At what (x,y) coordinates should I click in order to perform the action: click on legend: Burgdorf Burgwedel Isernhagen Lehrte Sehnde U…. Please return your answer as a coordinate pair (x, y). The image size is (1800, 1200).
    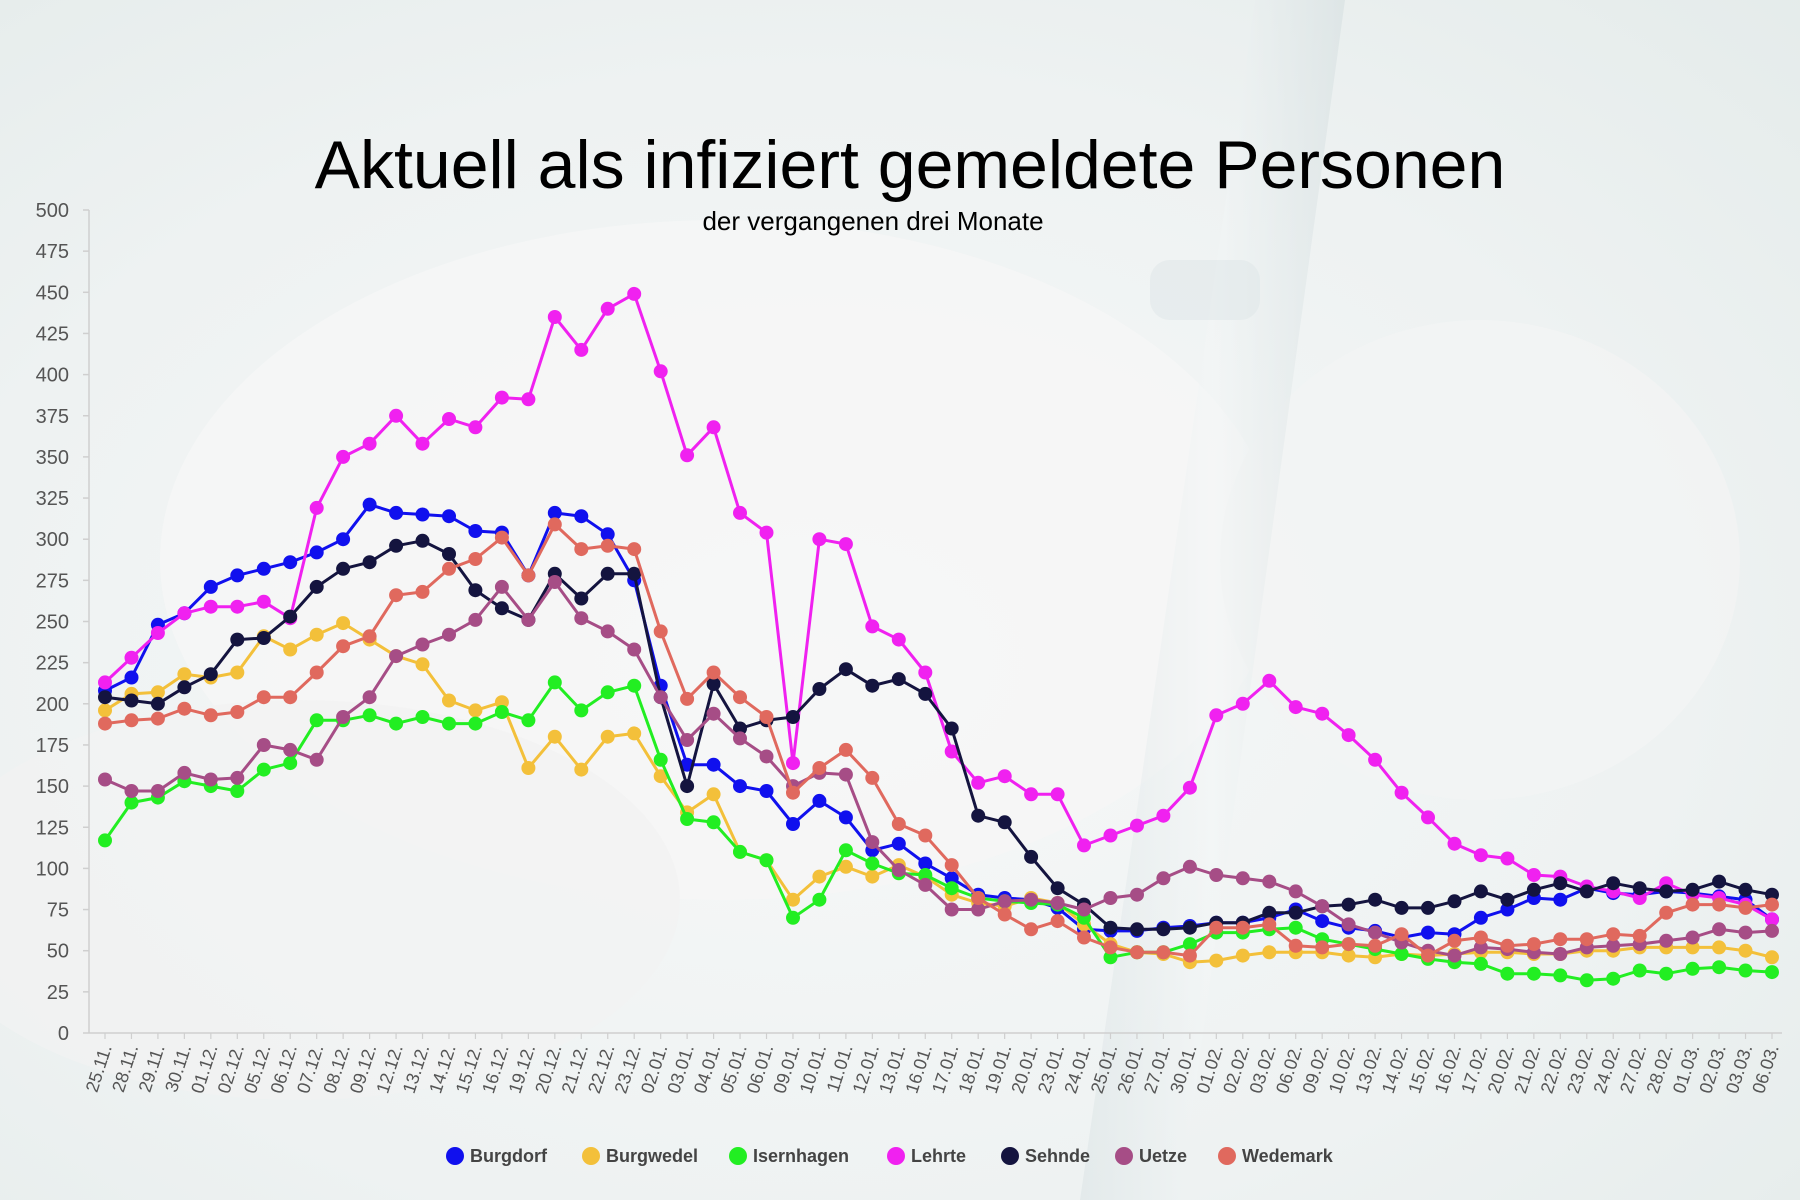
    Looking at the image, I should click on (890, 1156).